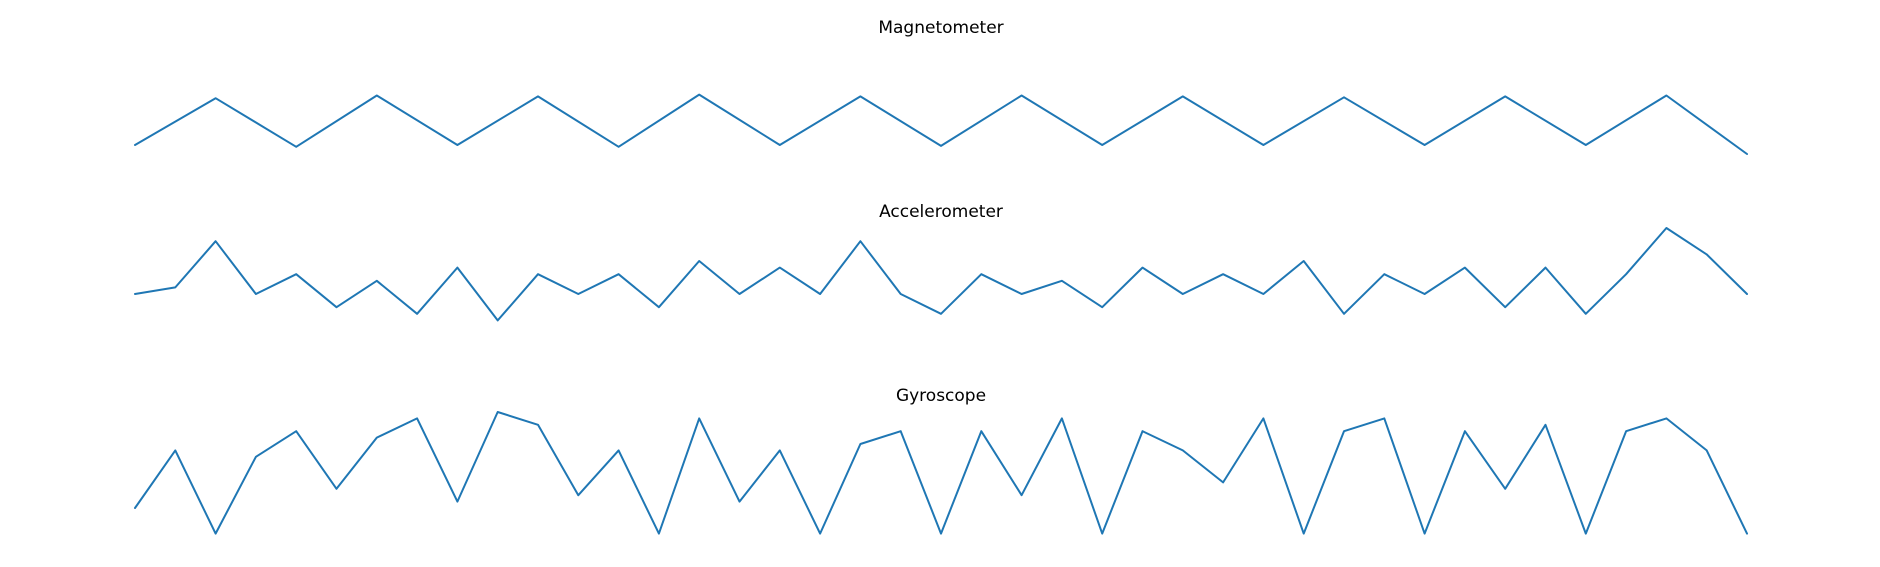 This screenshot has height=567, width=1880. I want to click on gyroscope-title: Gyroscope, so click(941, 396).